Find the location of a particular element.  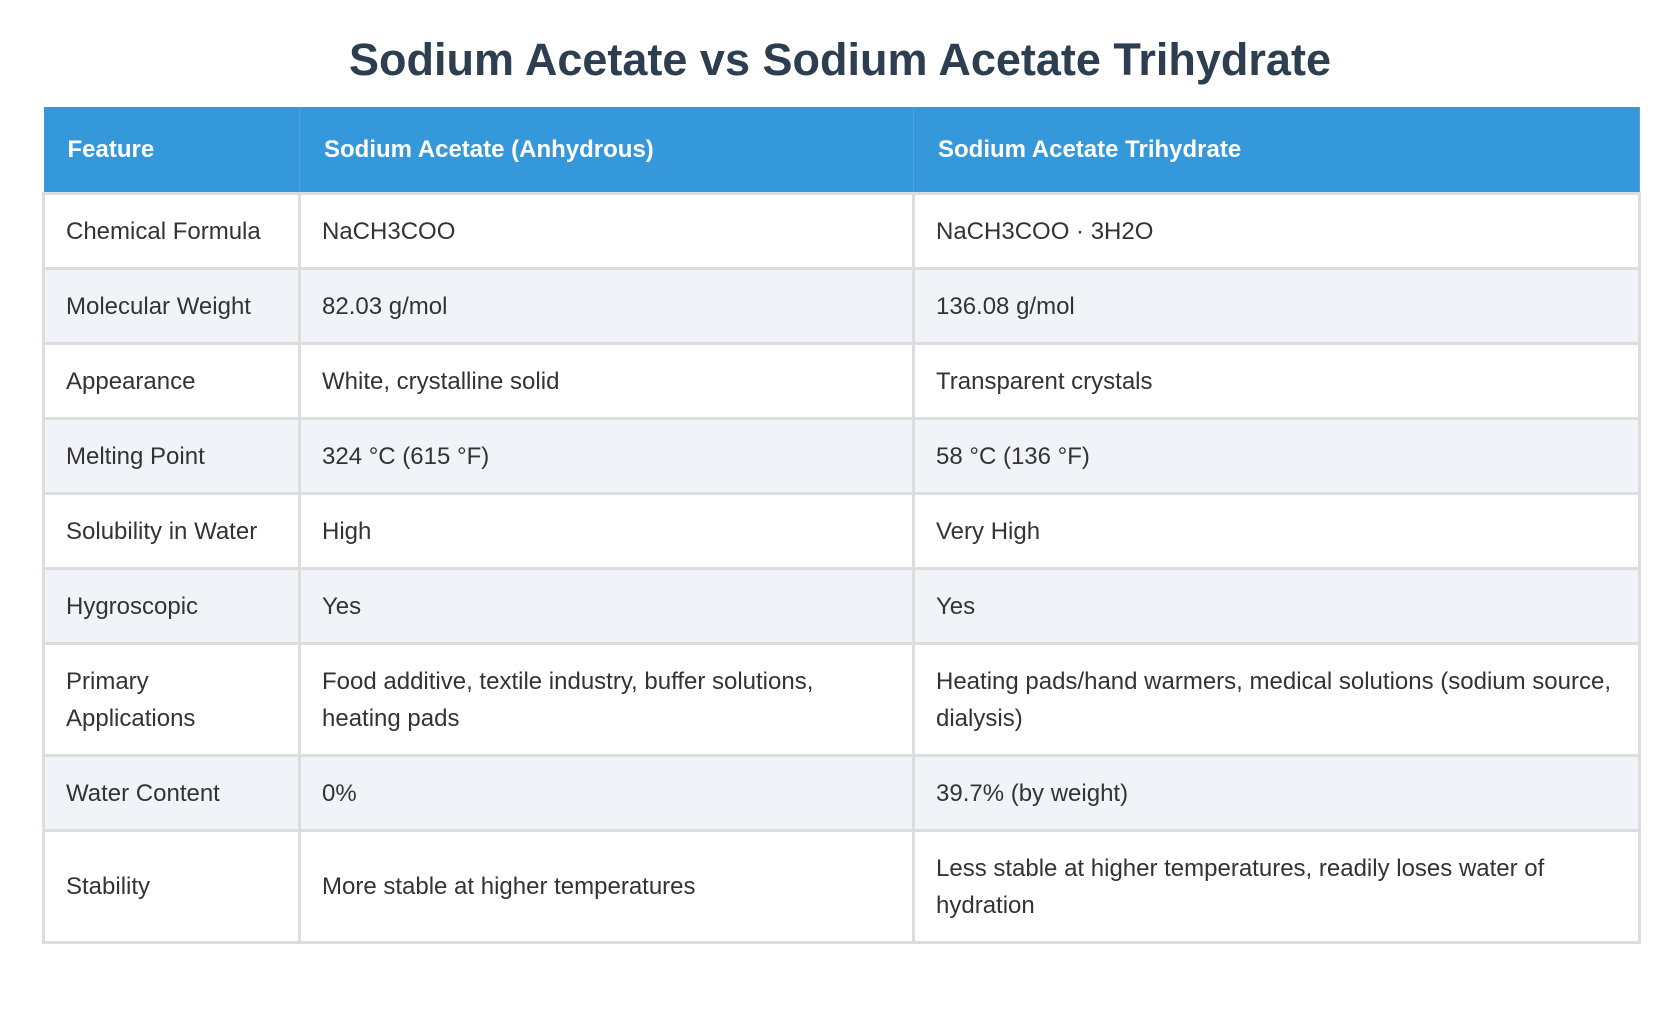

table-row: Water Content 0% 39.7% (by weight) is located at coordinates (841, 793).